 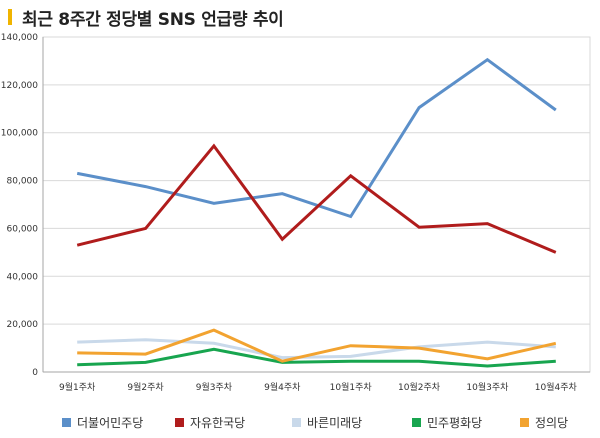 I want to click on title-row: 최근 8주간 정당별 SNS 언급량 추이, so click(x=146, y=18).